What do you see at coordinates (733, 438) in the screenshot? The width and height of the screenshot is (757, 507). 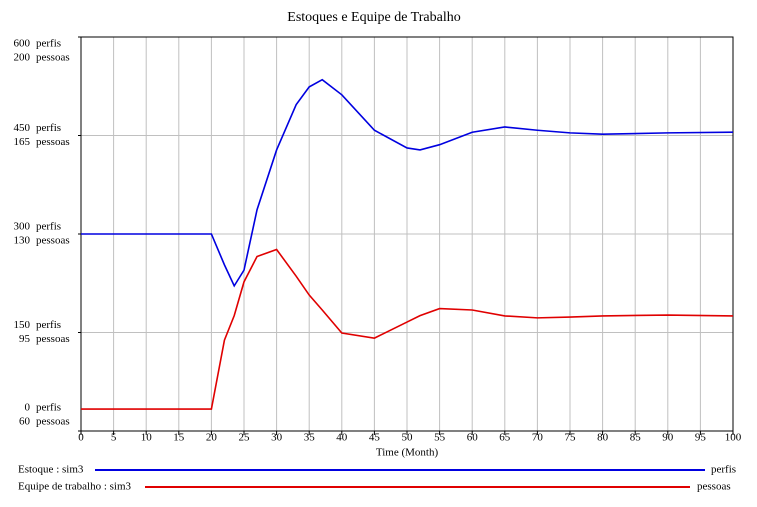 I see `x-tick-label: 100` at bounding box center [733, 438].